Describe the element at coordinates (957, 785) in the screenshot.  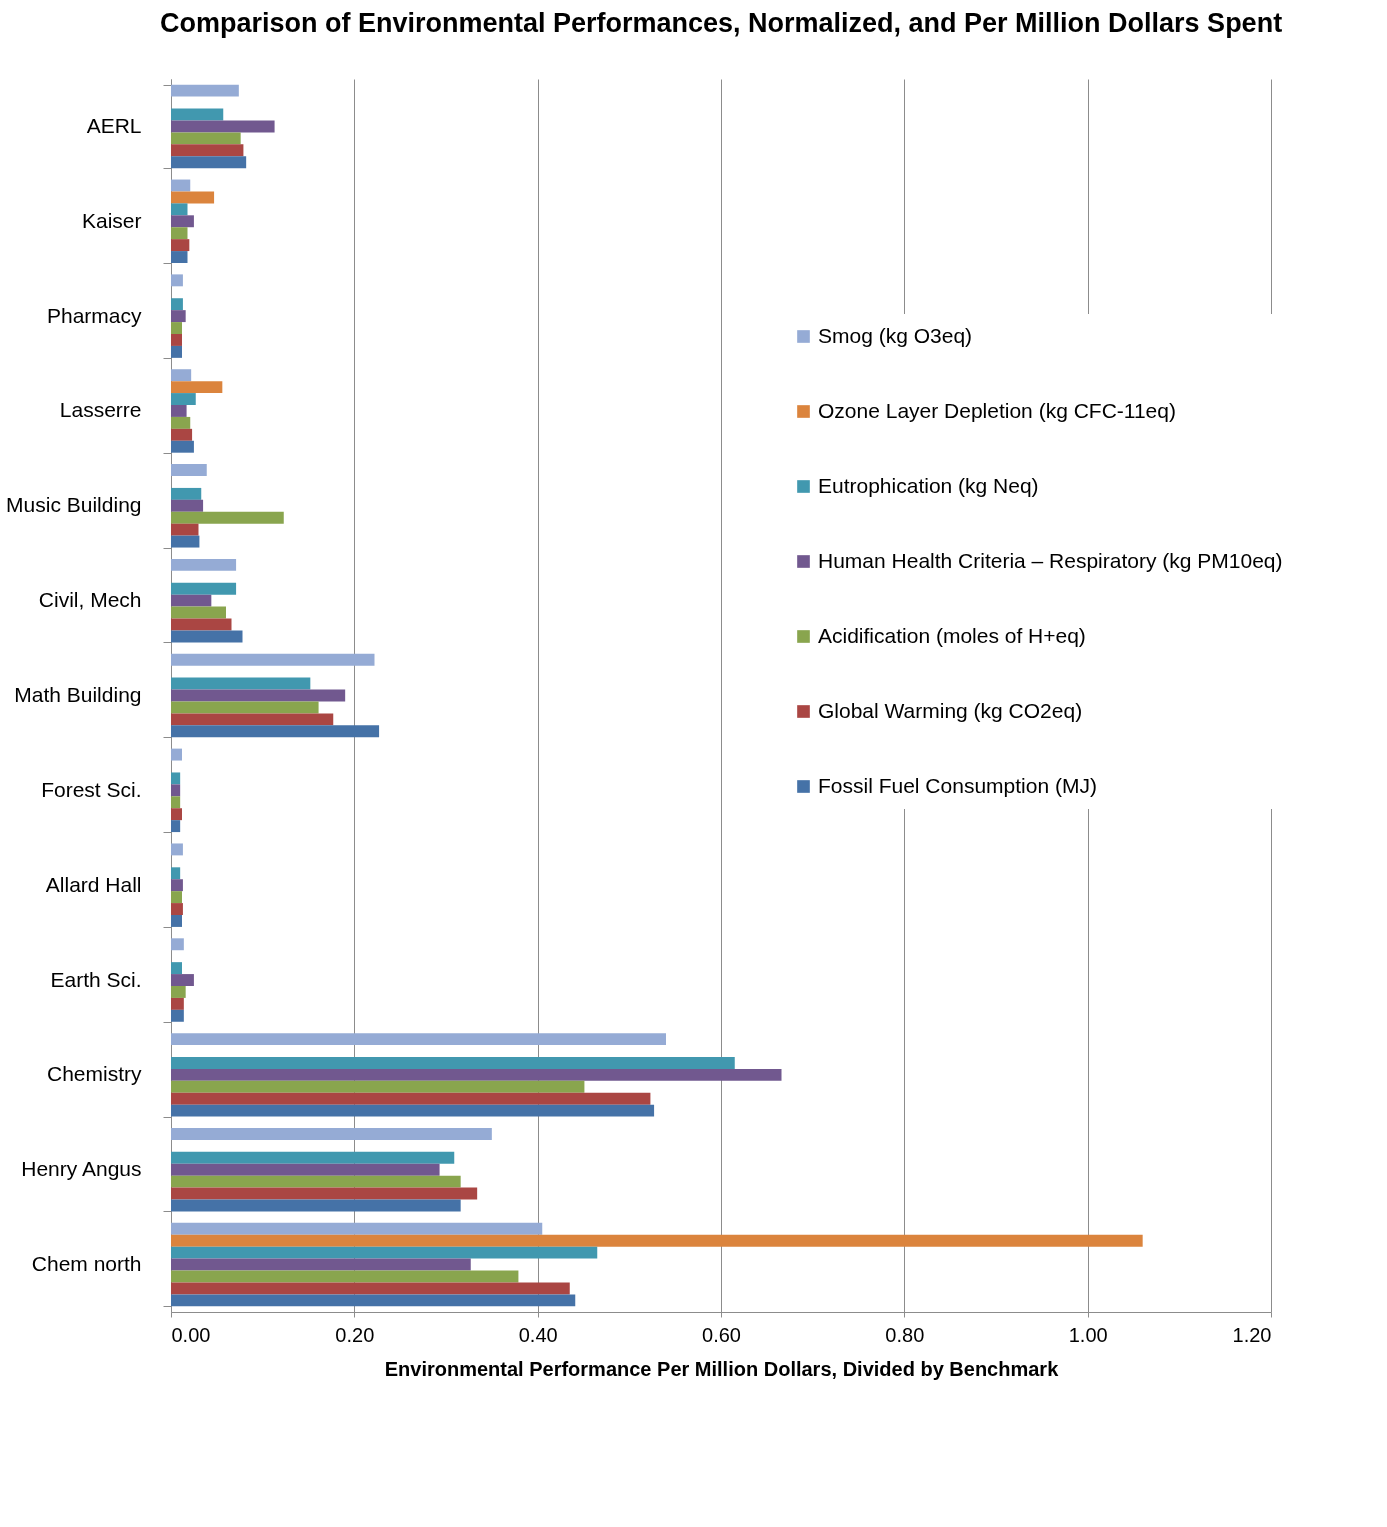
I see `legend-label: Fossil Fuel Consumption (MJ)` at that location.